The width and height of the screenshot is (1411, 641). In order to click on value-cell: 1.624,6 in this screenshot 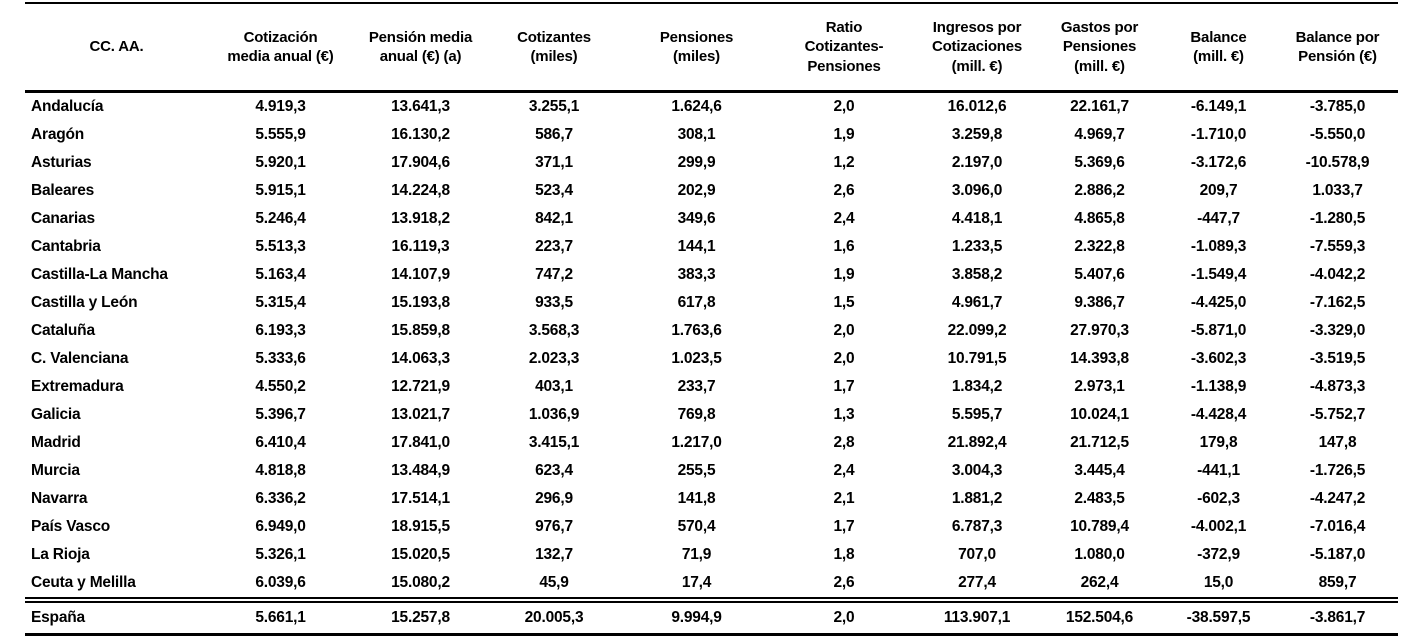, I will do `click(696, 106)`.